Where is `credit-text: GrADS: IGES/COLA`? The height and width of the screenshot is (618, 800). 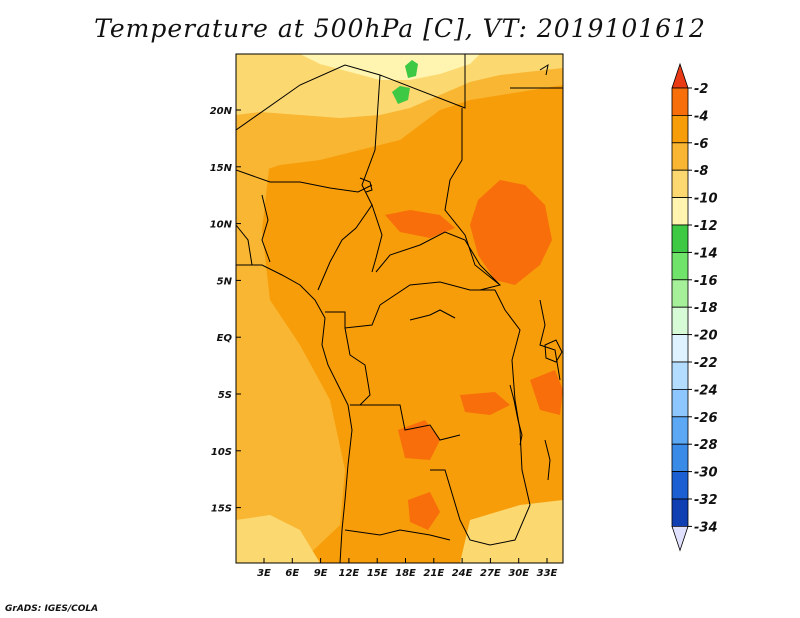
credit-text: GrADS: IGES/COLA is located at coordinates (52, 609).